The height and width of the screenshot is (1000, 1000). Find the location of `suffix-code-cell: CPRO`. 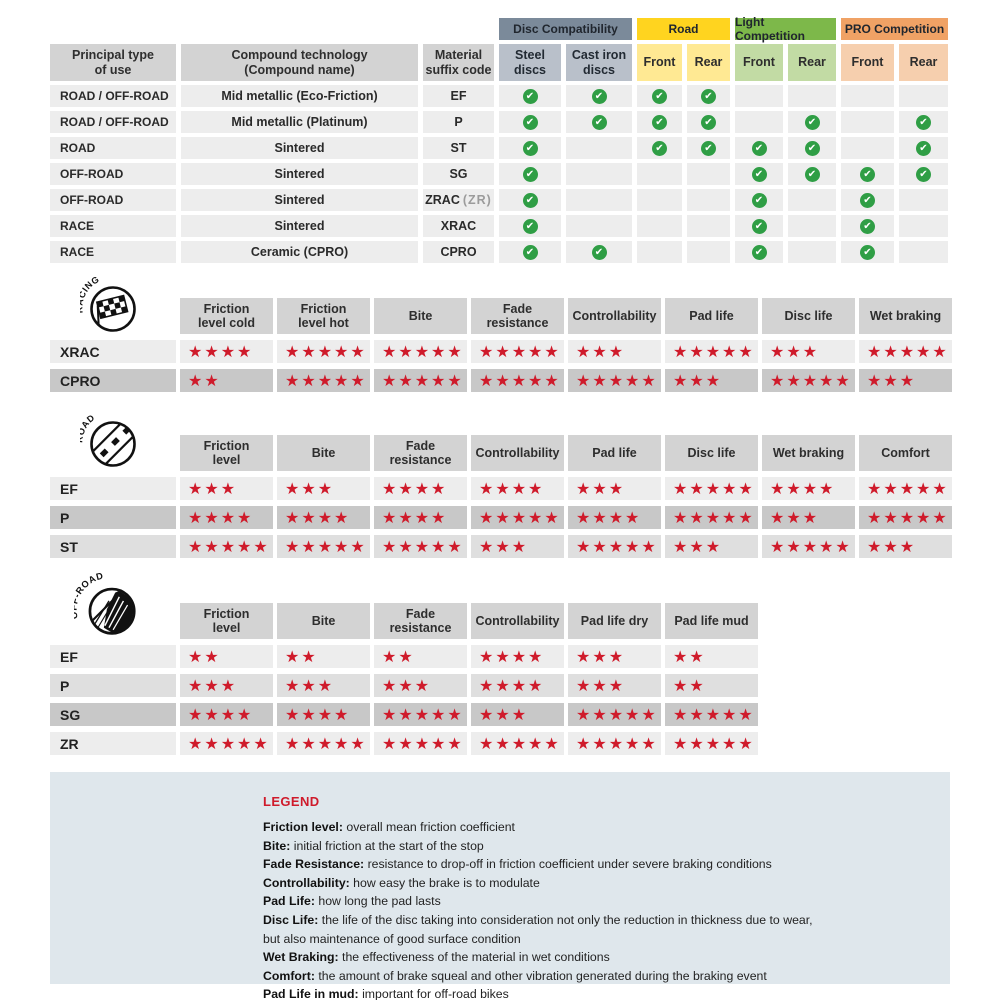

suffix-code-cell: CPRO is located at coordinates (458, 252).